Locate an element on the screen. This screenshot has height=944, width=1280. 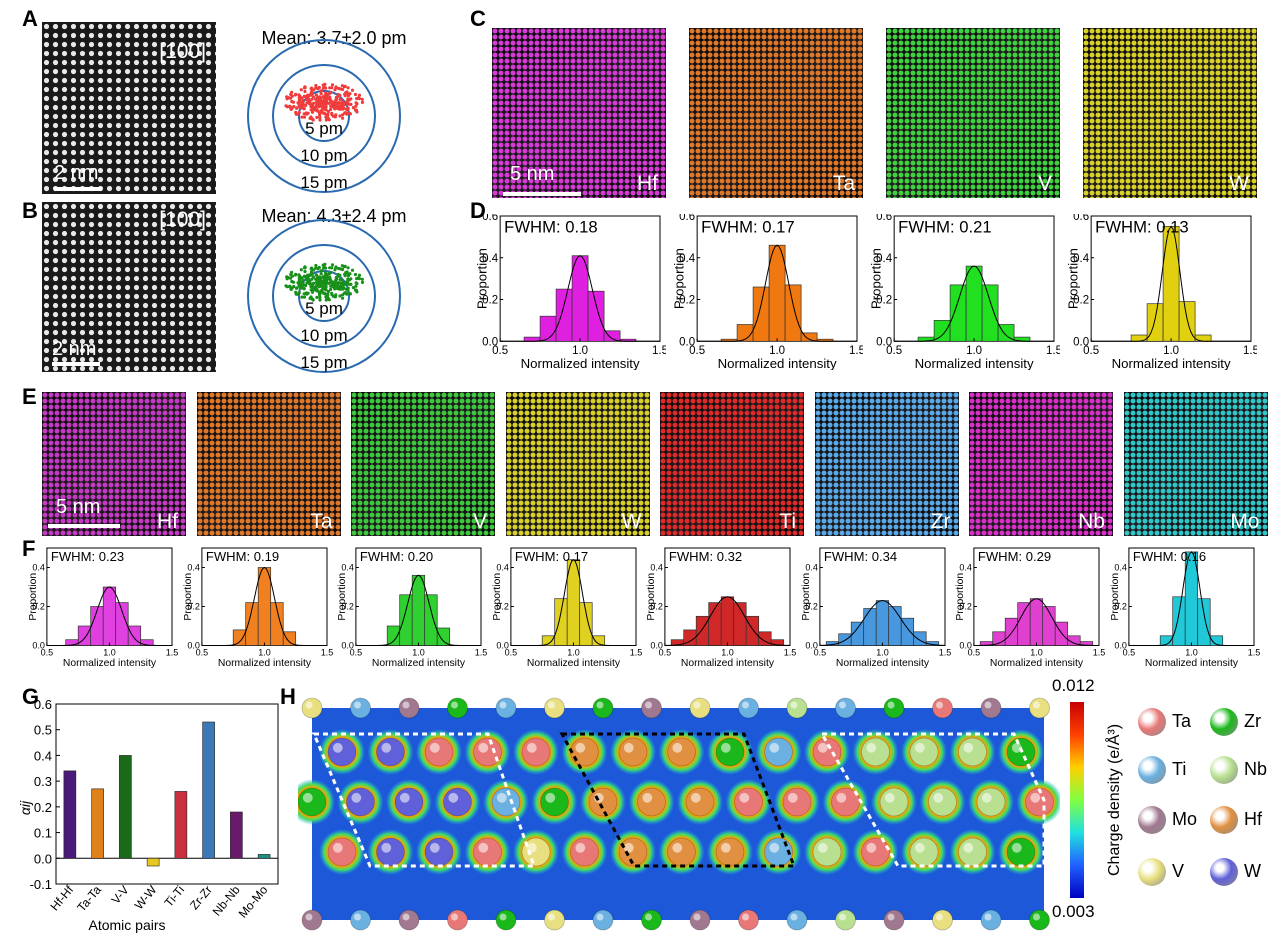
alpha-bar is located at coordinates (264, 856).